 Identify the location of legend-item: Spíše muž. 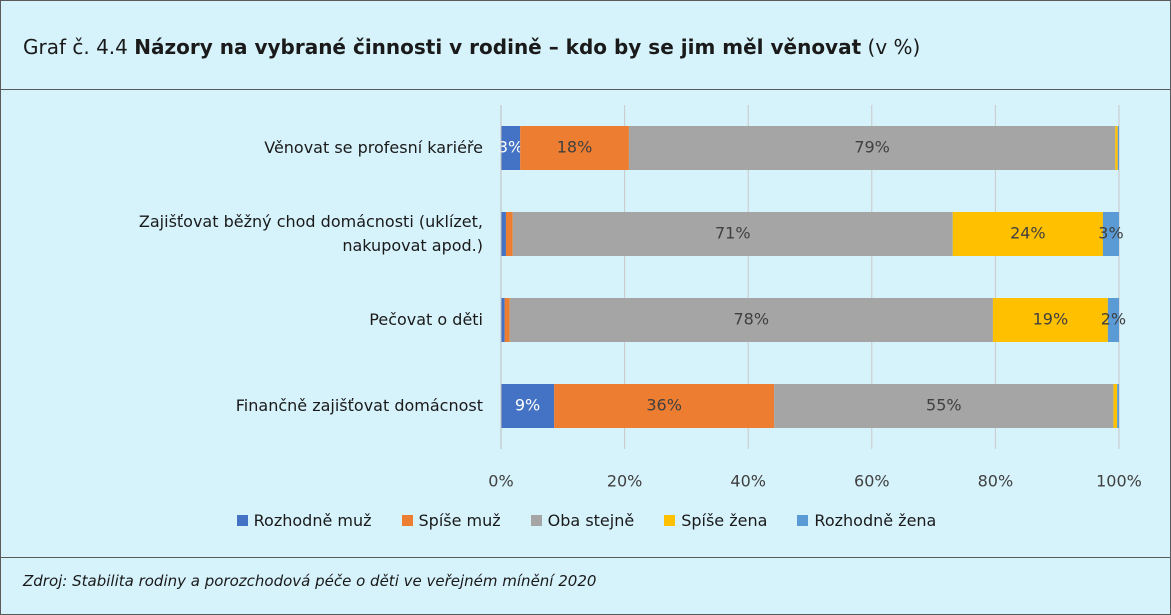
(451, 520).